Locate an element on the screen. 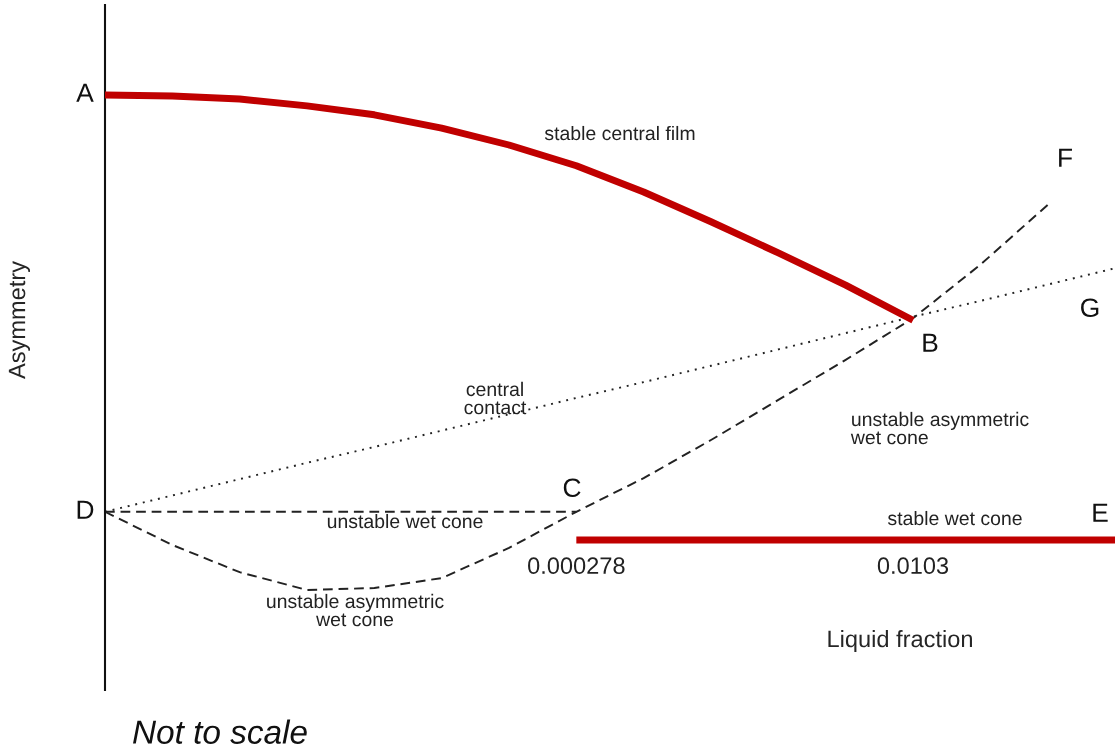 The image size is (1115, 755). text: Not to scale is located at coordinates (220, 731).